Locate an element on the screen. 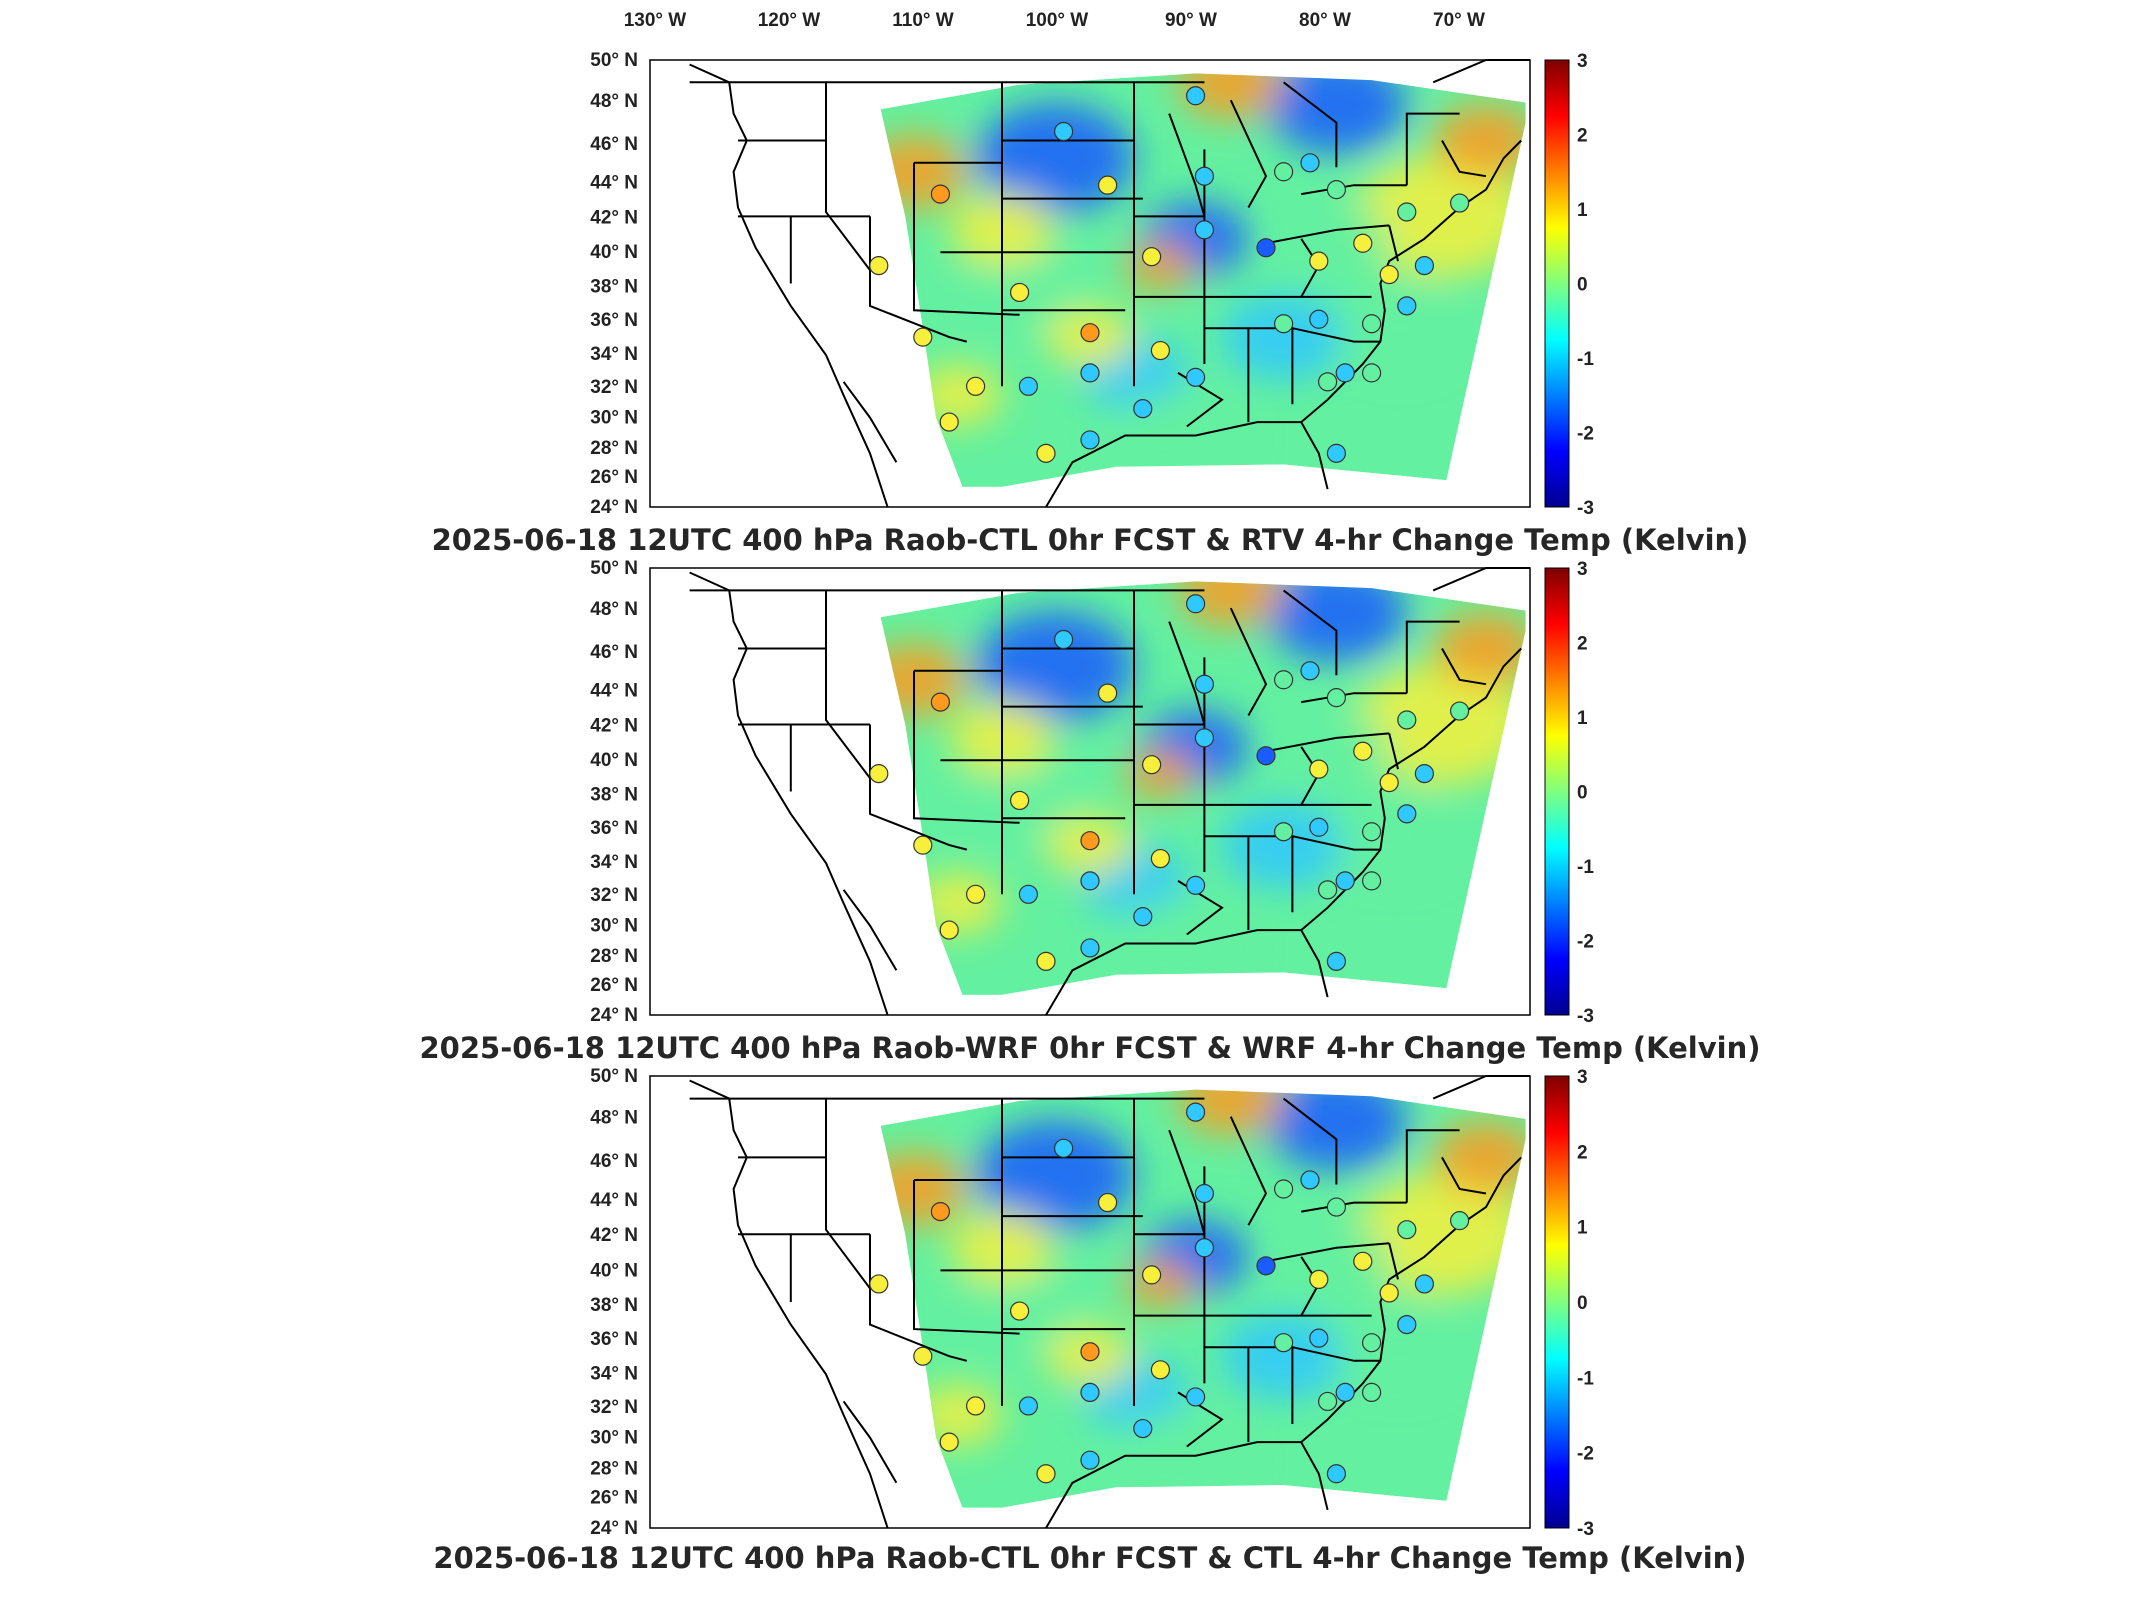  colorbar-tick: 2 is located at coordinates (1582, 1152).